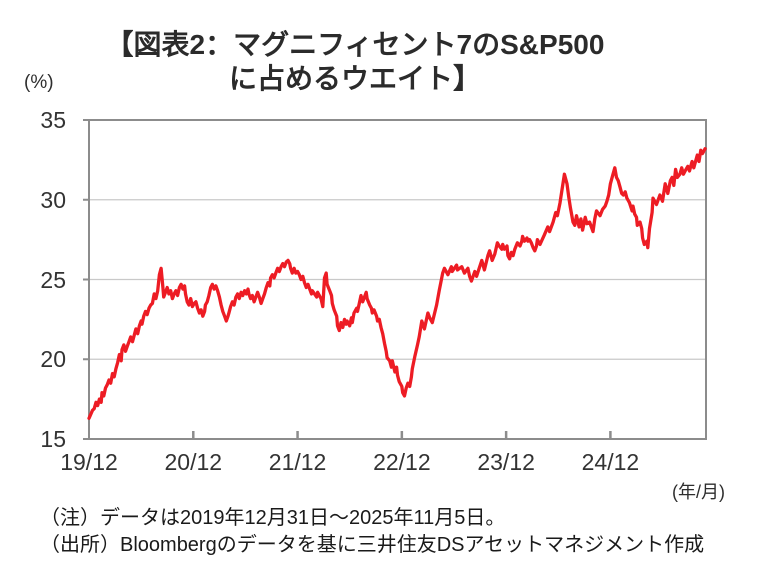 The image size is (765, 566). I want to click on y-axis-label-20: 20, so click(53, 359).